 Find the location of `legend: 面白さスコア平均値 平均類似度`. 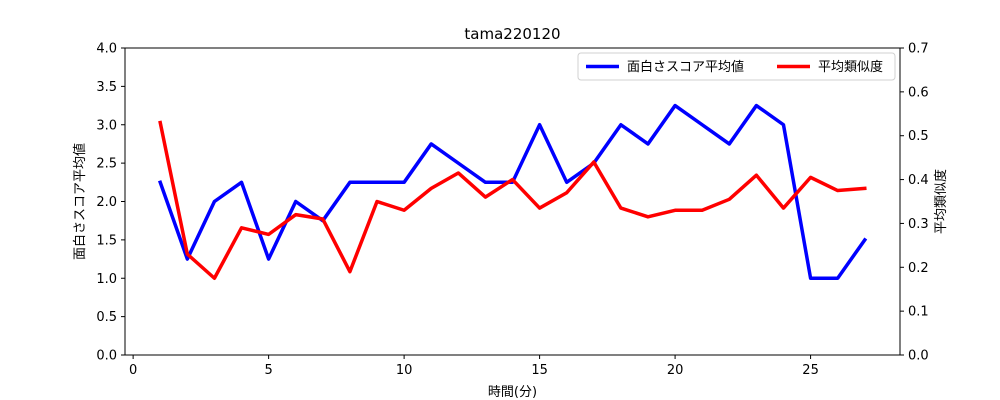

legend: 面白さスコア平均値 平均類似度 is located at coordinates (736, 66).